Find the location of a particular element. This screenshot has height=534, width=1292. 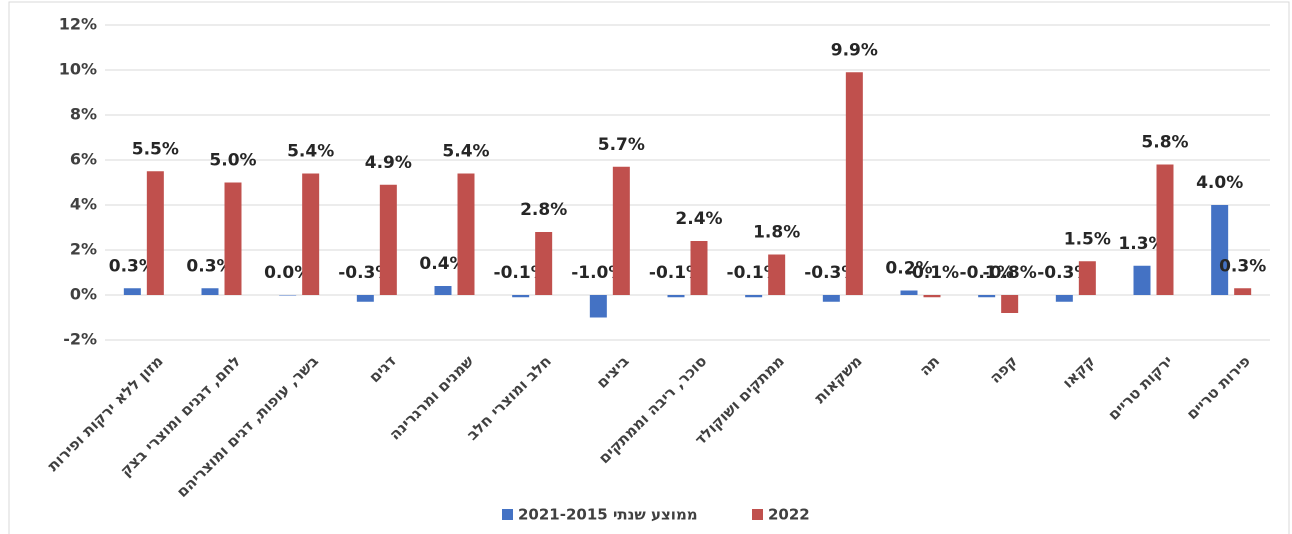

data-label: 9.9% is located at coordinates (854, 50).